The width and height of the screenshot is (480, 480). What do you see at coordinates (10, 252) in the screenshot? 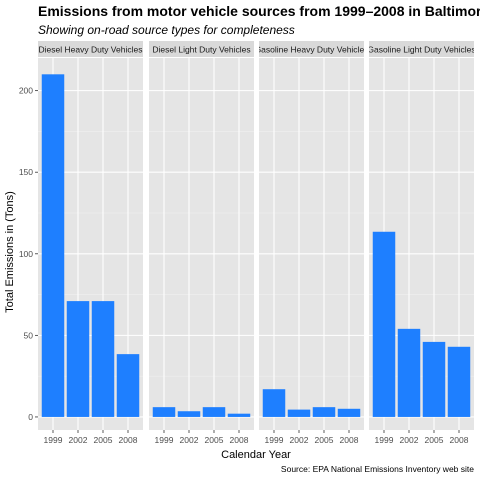
I see `y-axis-label: Total Emissions in (Tons)` at bounding box center [10, 252].